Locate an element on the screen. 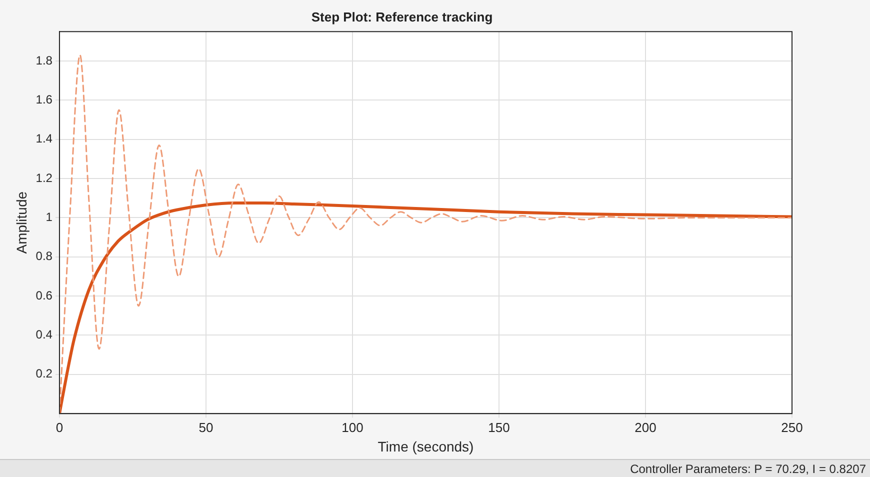  y-tick-label: 0.6 is located at coordinates (44, 295).